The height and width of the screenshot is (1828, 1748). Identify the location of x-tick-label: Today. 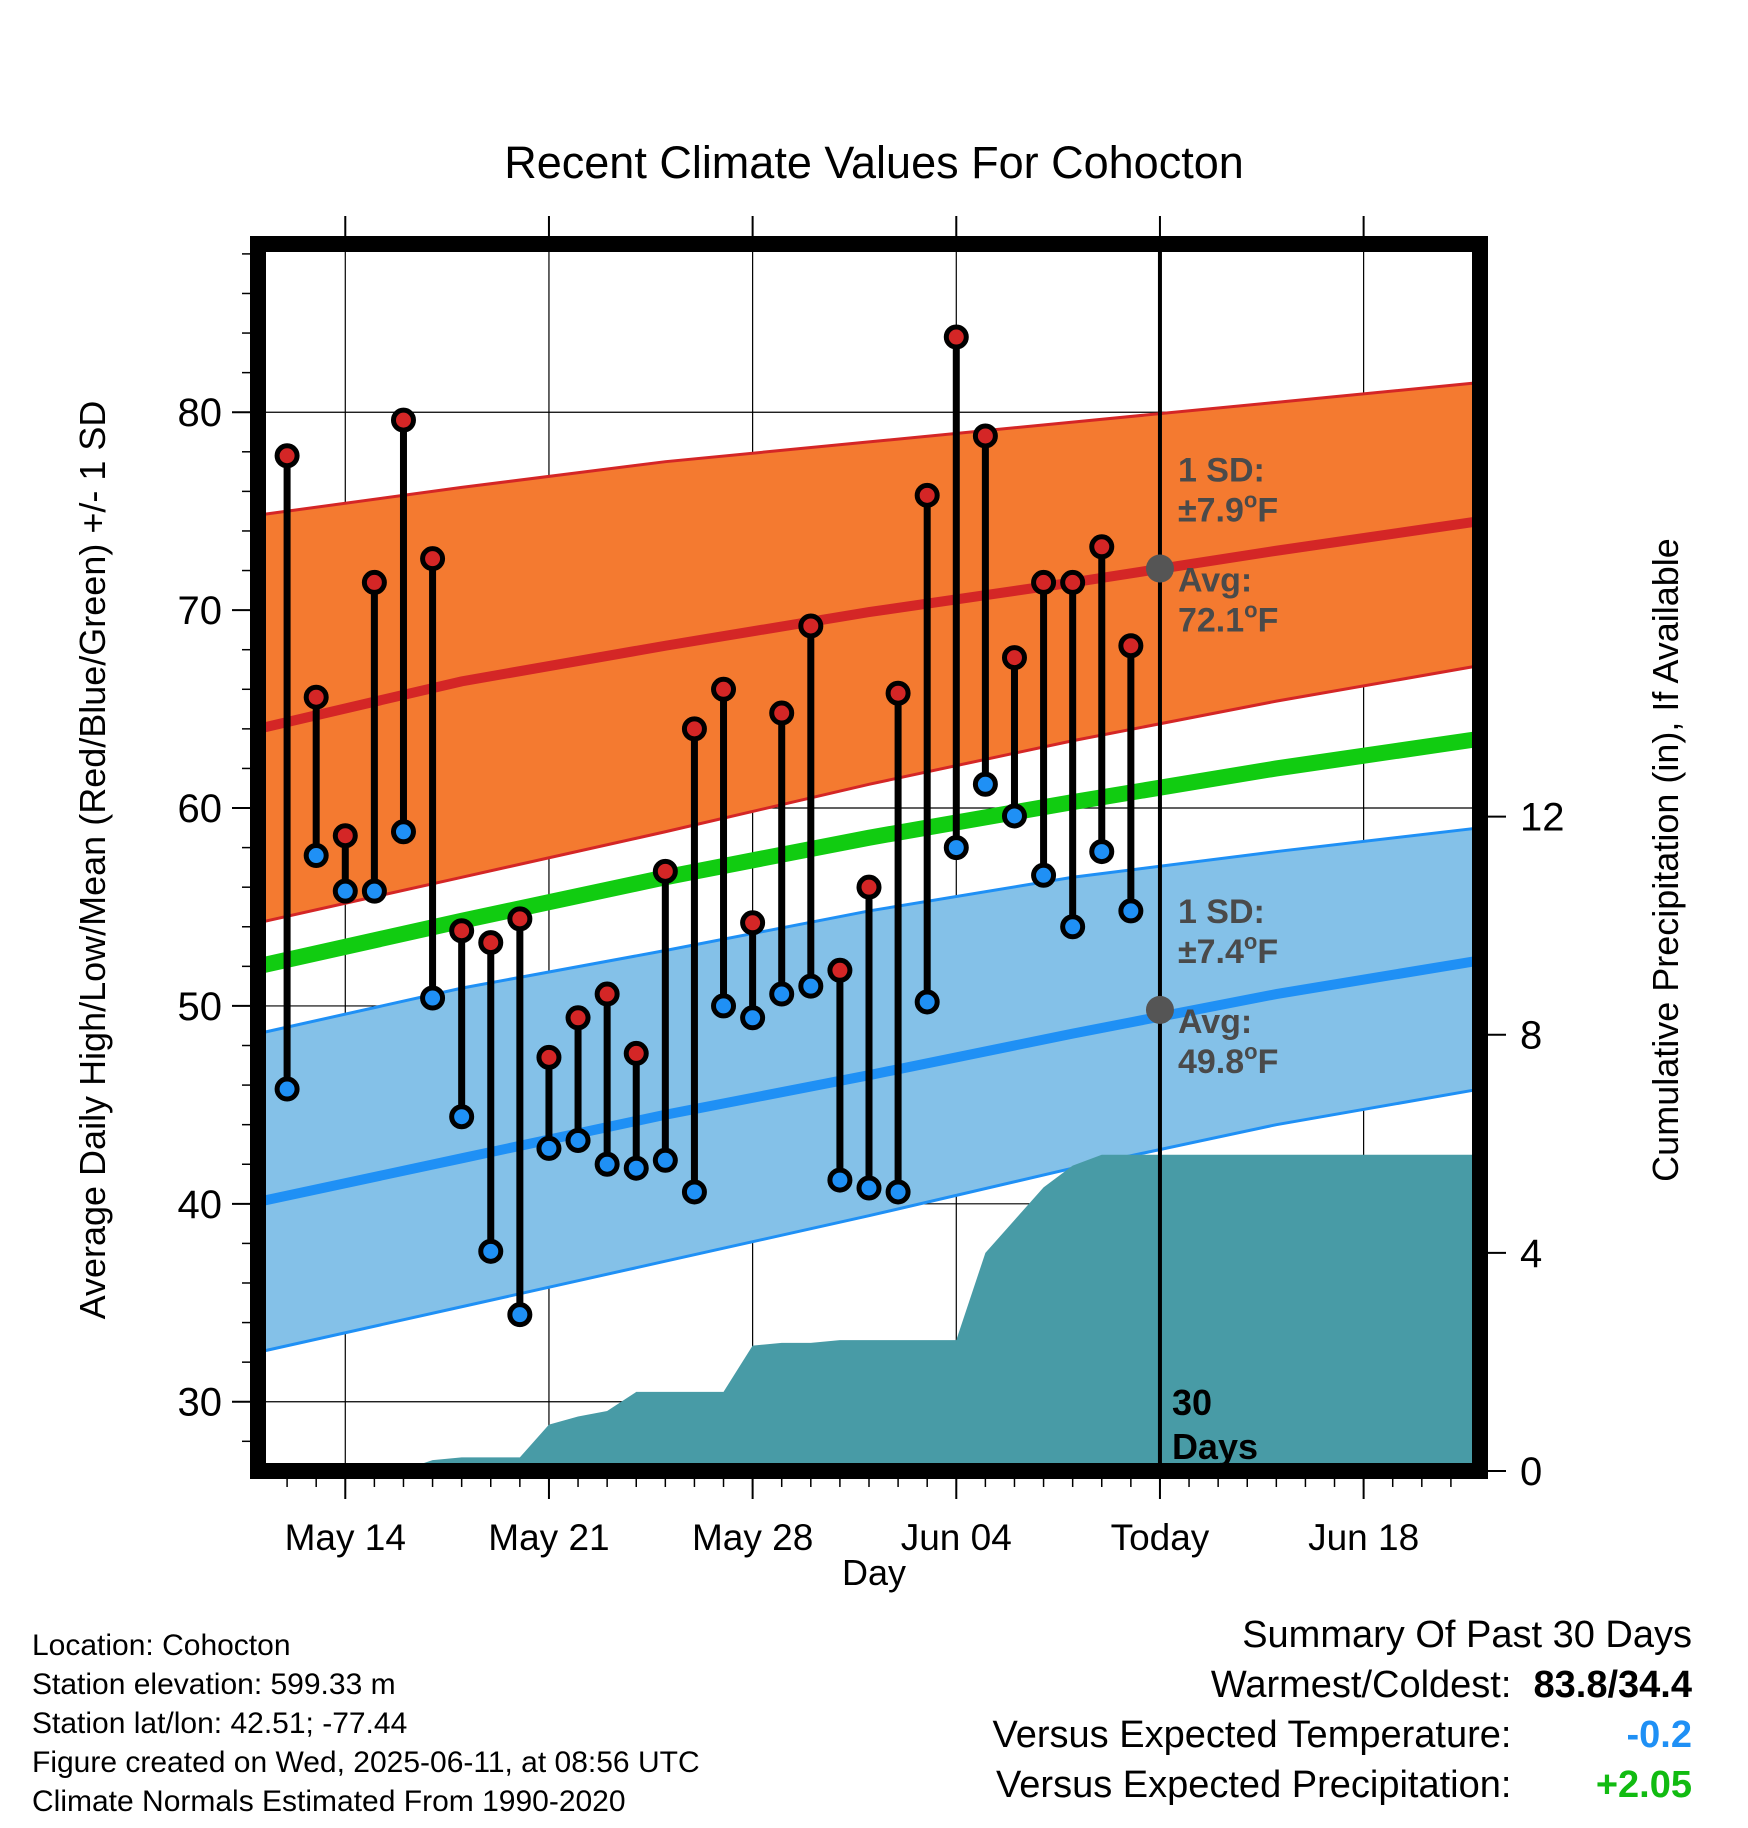
(1160, 1537).